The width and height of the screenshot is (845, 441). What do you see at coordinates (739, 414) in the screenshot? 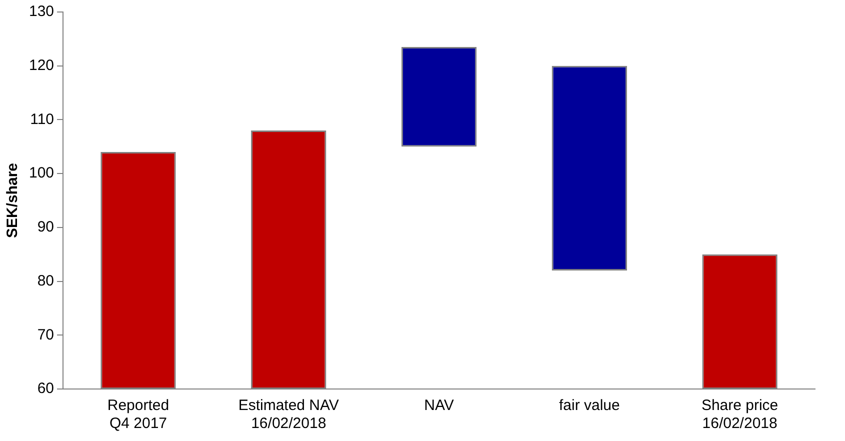
I see `x-tick-label: Share price 16/02/2018` at bounding box center [739, 414].